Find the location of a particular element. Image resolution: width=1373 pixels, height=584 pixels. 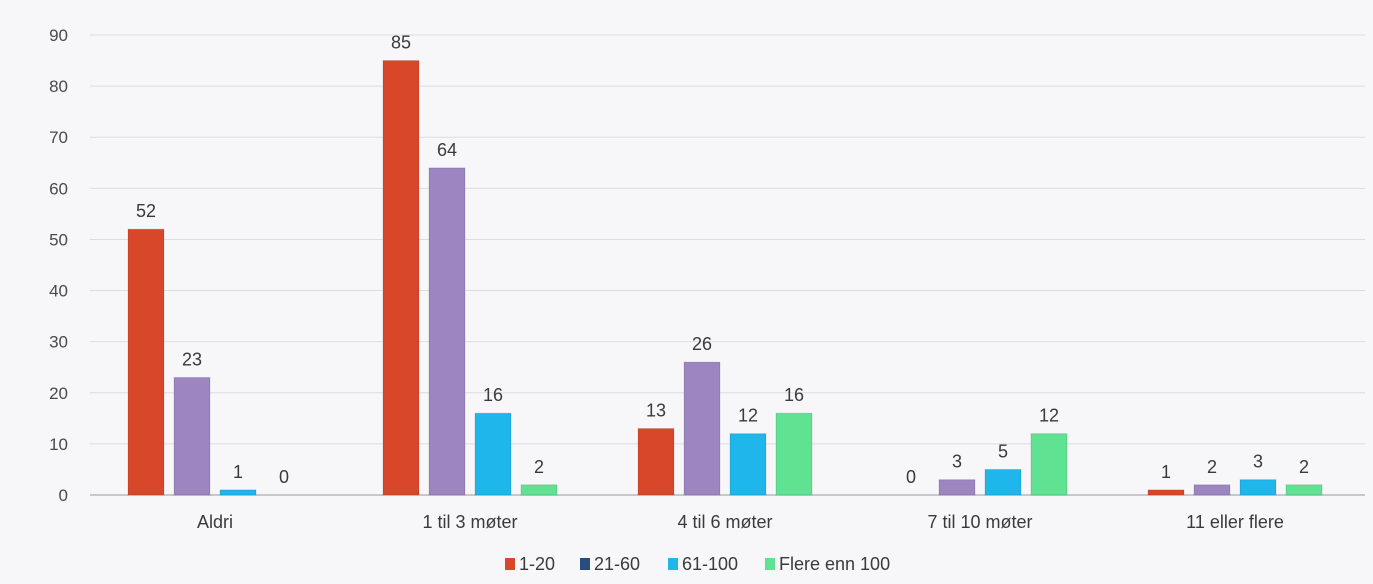

legend-label: 1-20 is located at coordinates (537, 564).